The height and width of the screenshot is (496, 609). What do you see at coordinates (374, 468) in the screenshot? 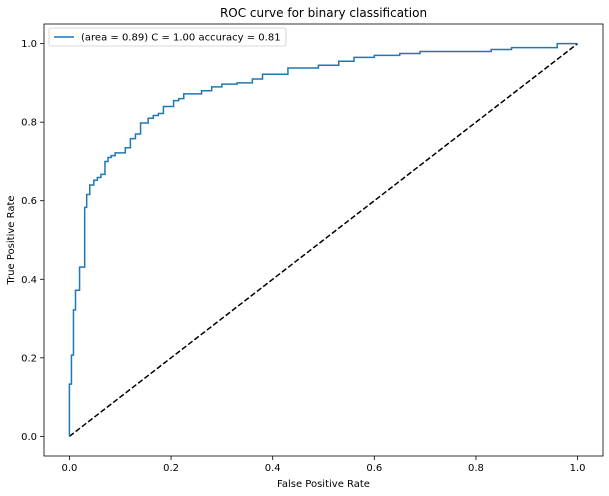
I see `x-tick-label: 0.6` at bounding box center [374, 468].